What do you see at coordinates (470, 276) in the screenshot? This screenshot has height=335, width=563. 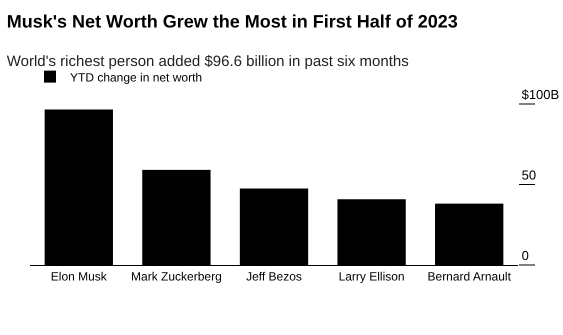 I see `x-tick-label: Bernard Arnault` at bounding box center [470, 276].